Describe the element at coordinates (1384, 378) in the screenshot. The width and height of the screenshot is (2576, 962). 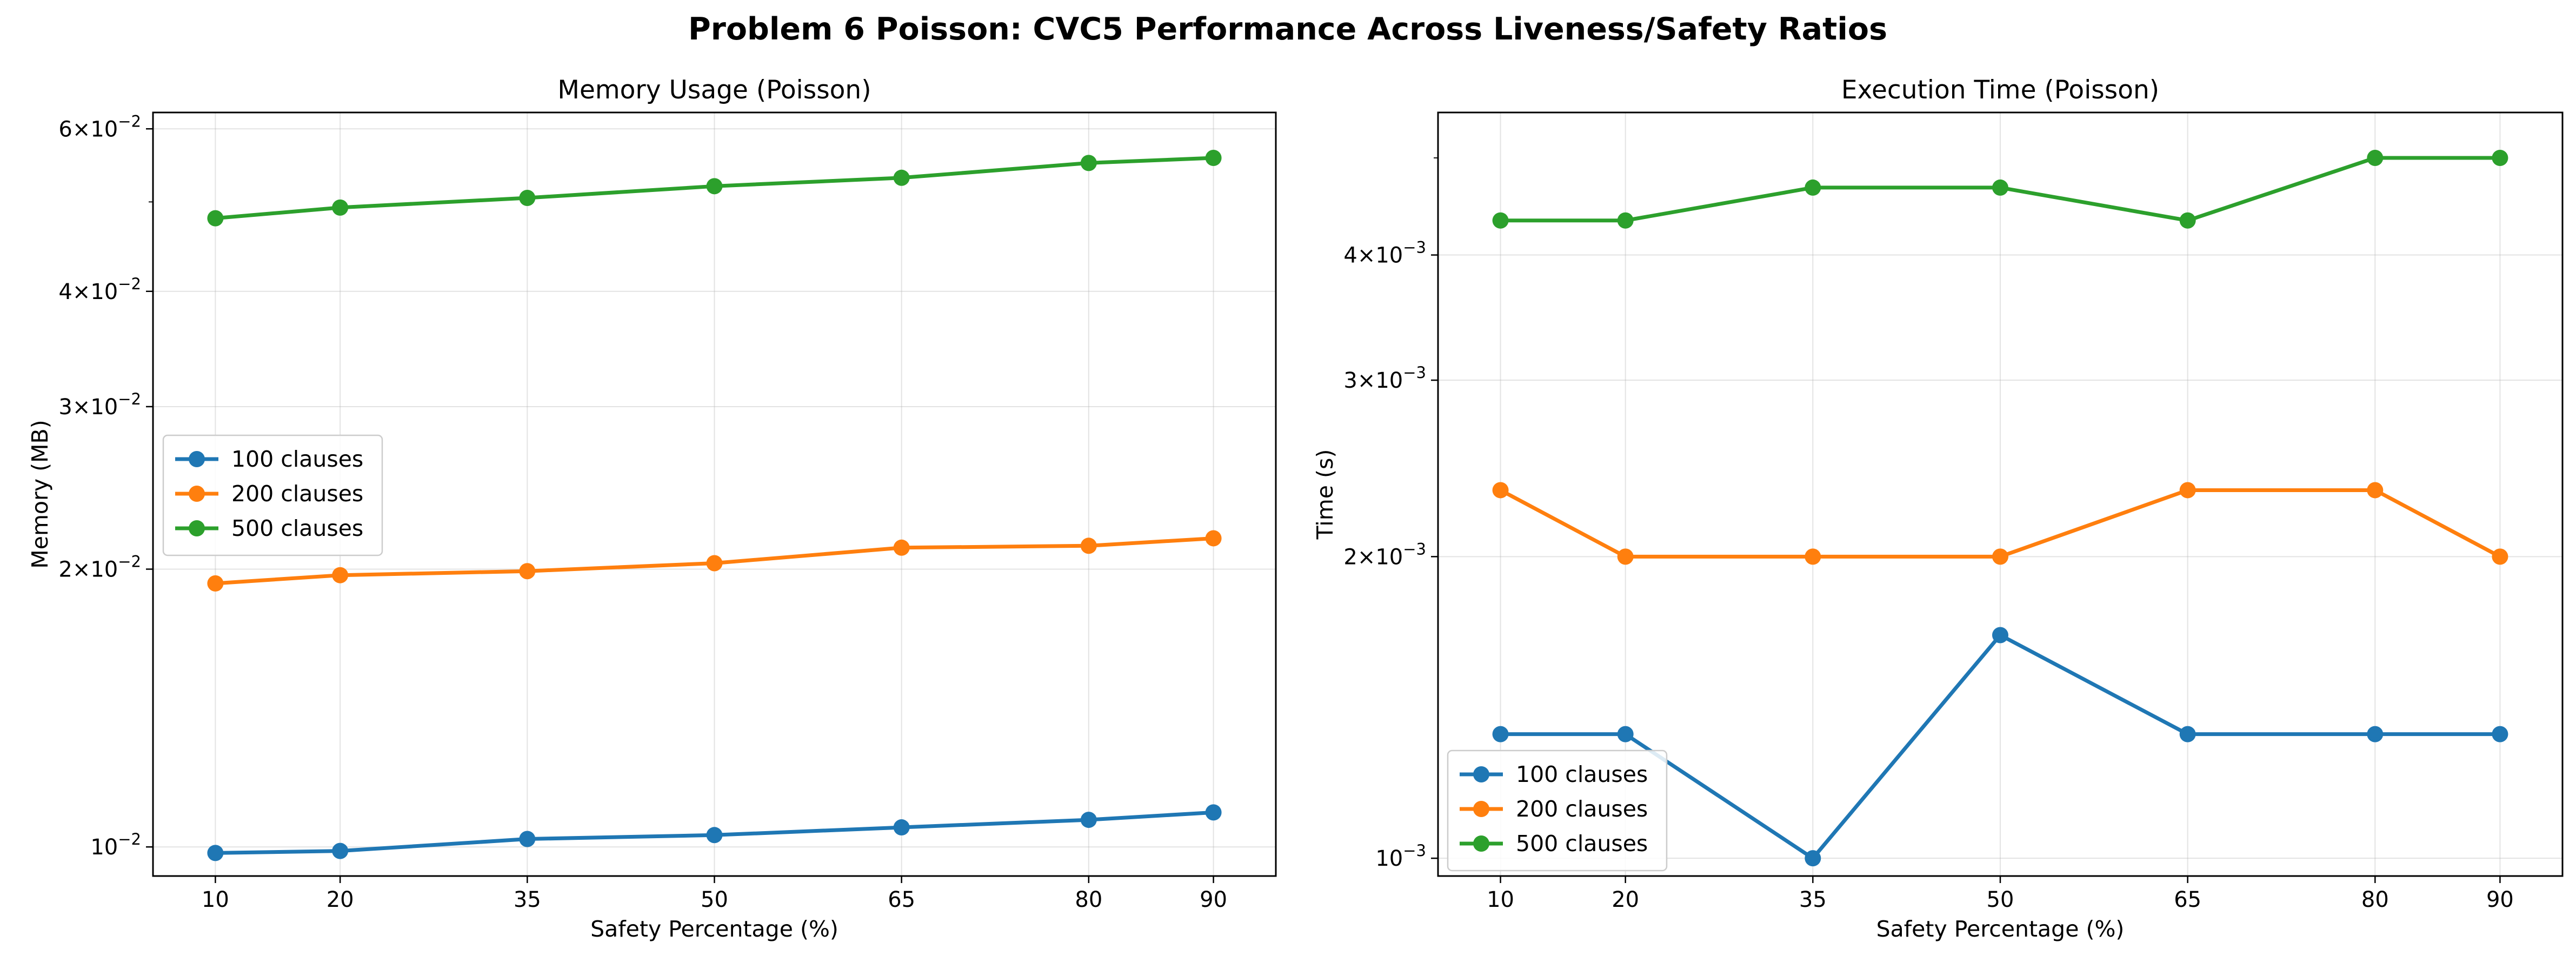
I see `y-tick-label: 3×10⁻³` at that location.